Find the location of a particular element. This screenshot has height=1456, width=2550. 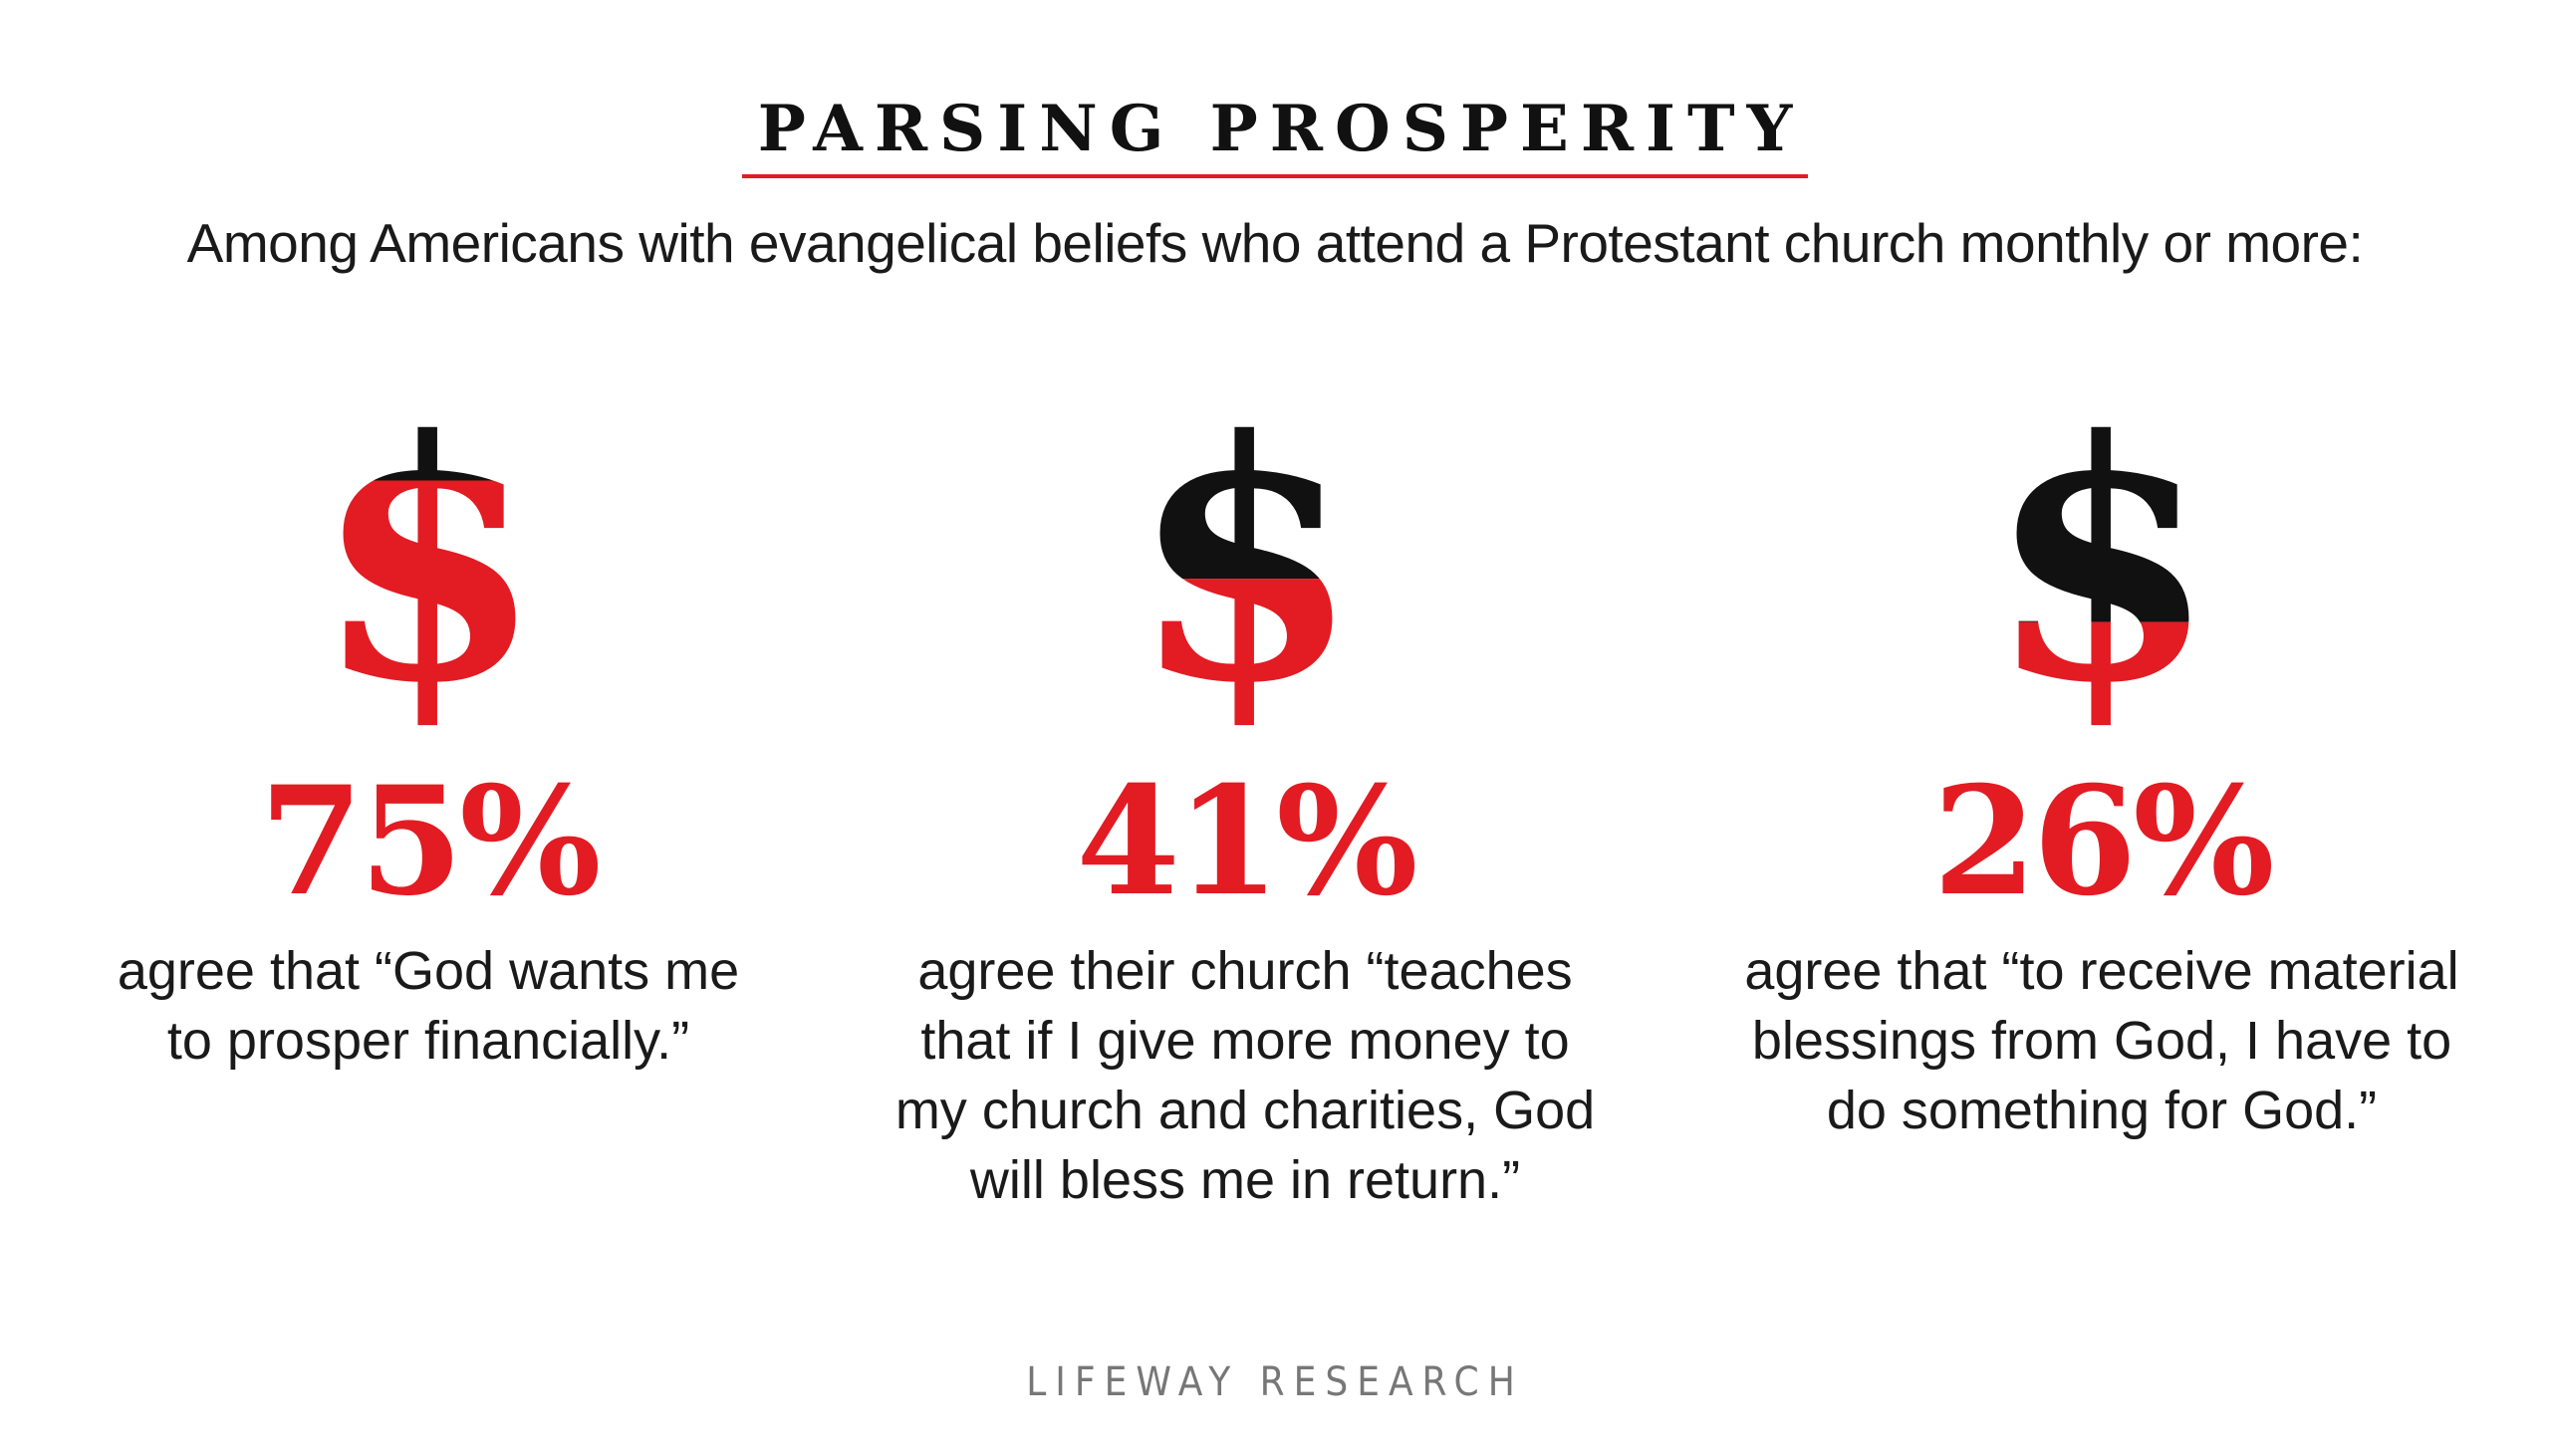

stat-percentage: 75% is located at coordinates (430, 841).